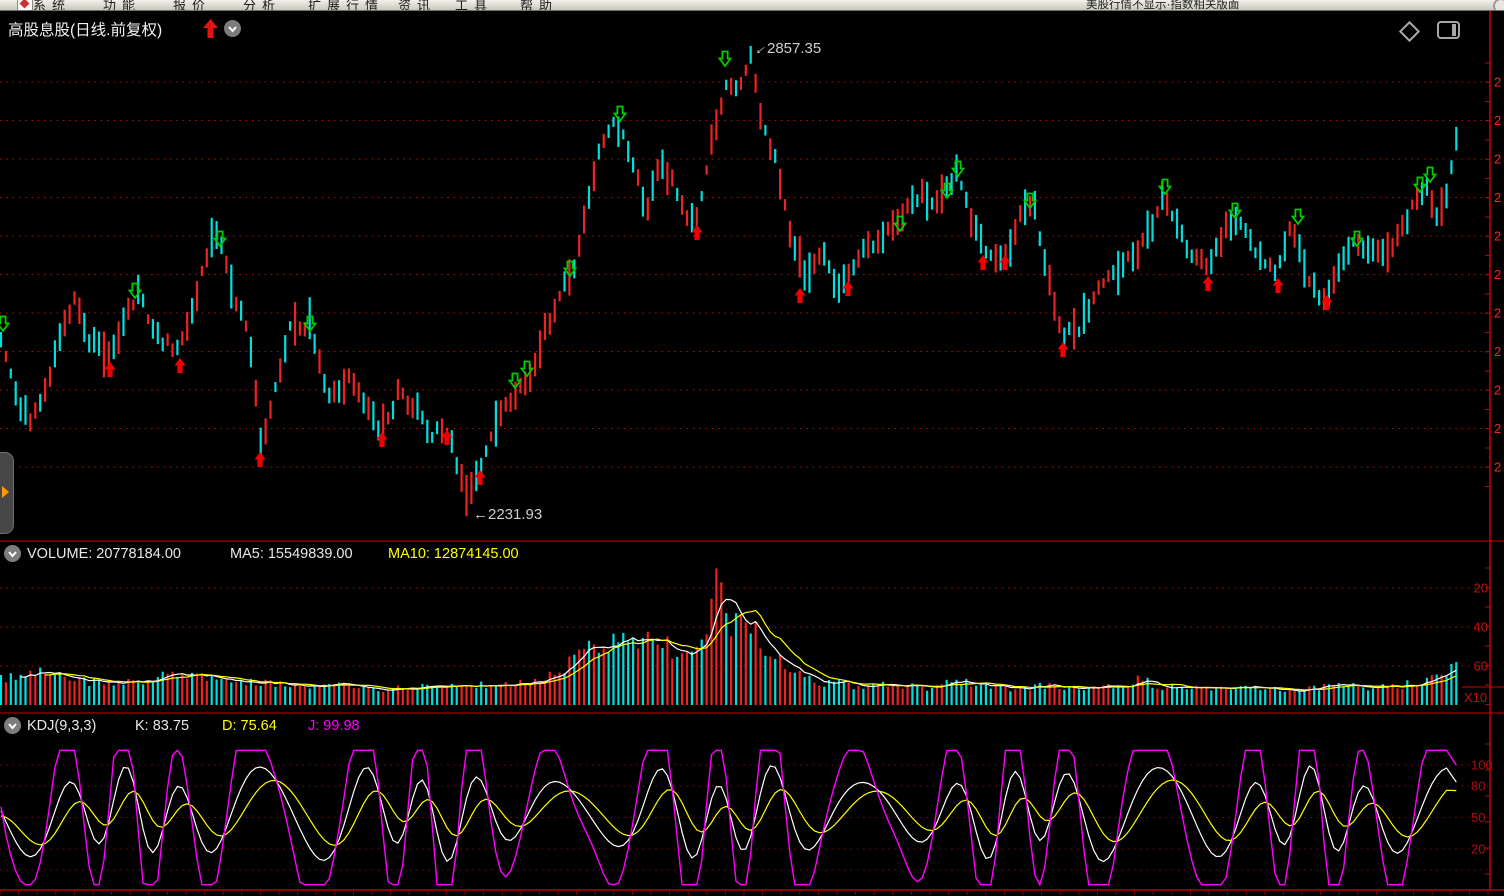 The height and width of the screenshot is (896, 1504). I want to click on volume-ma5-label: MA5: 15549839.00, so click(291, 554).